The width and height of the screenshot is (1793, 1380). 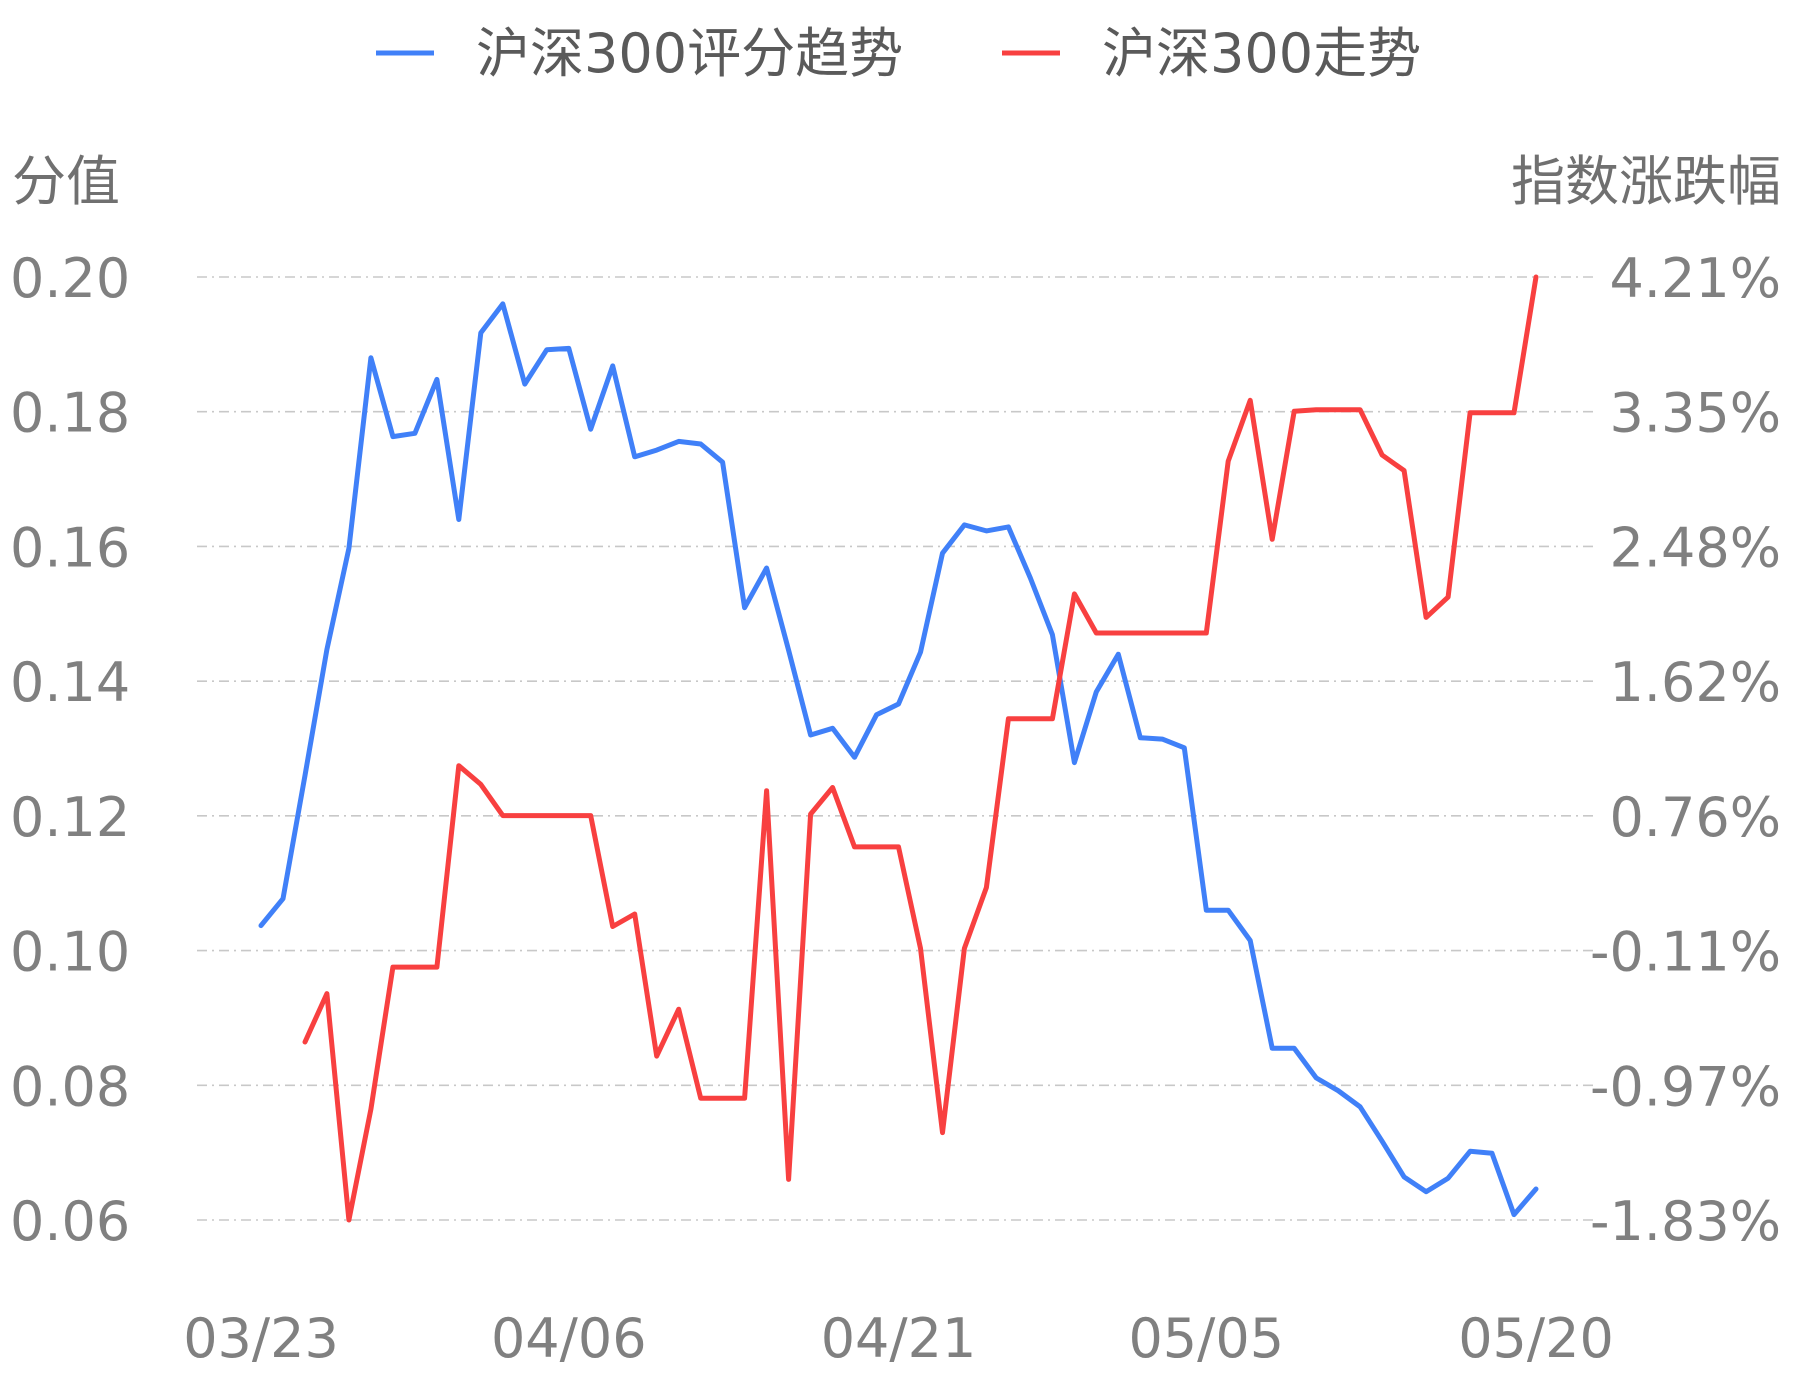 What do you see at coordinates (70, 278) in the screenshot?
I see `left-tick-label: 0.20` at bounding box center [70, 278].